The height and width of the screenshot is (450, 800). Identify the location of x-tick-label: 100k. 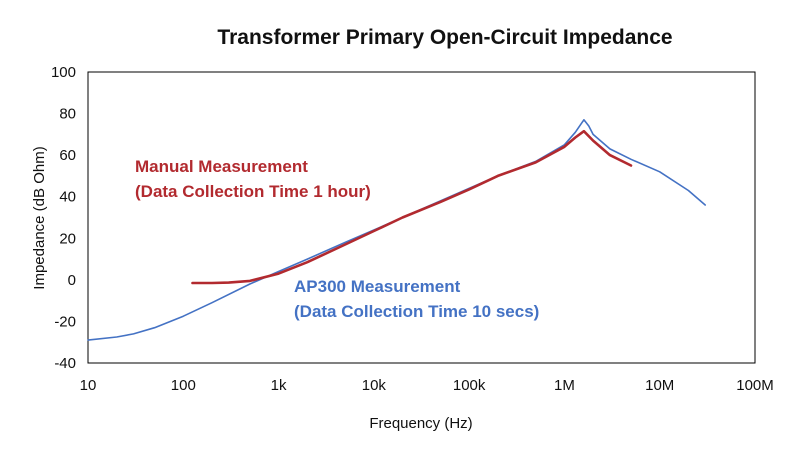
(469, 385).